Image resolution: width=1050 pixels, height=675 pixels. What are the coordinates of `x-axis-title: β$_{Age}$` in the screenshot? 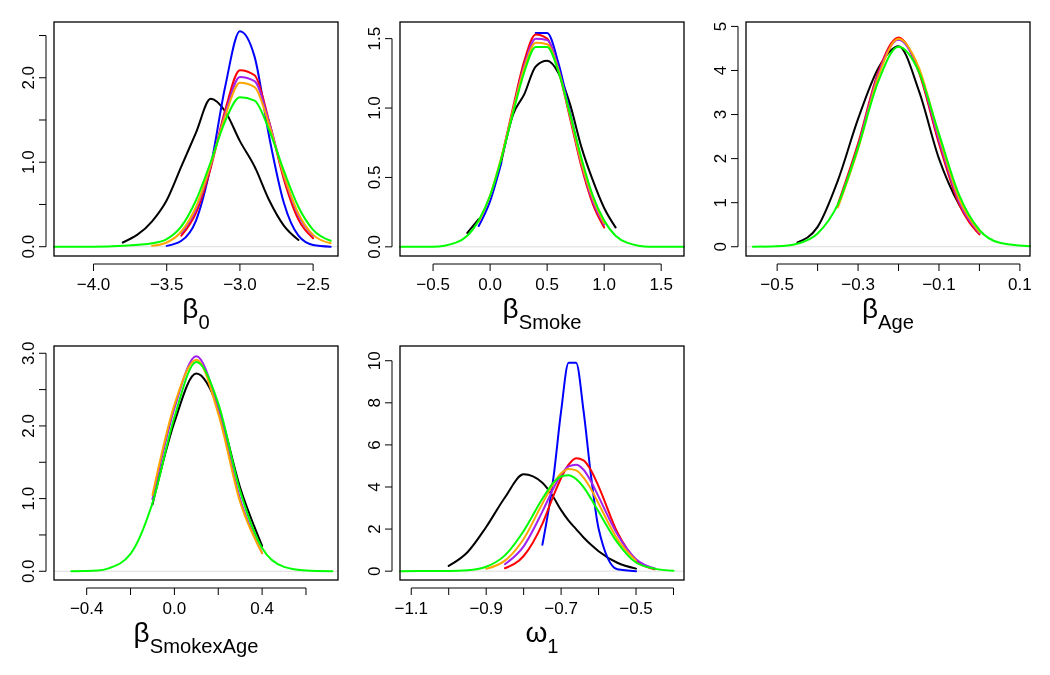 It's located at (888, 313).